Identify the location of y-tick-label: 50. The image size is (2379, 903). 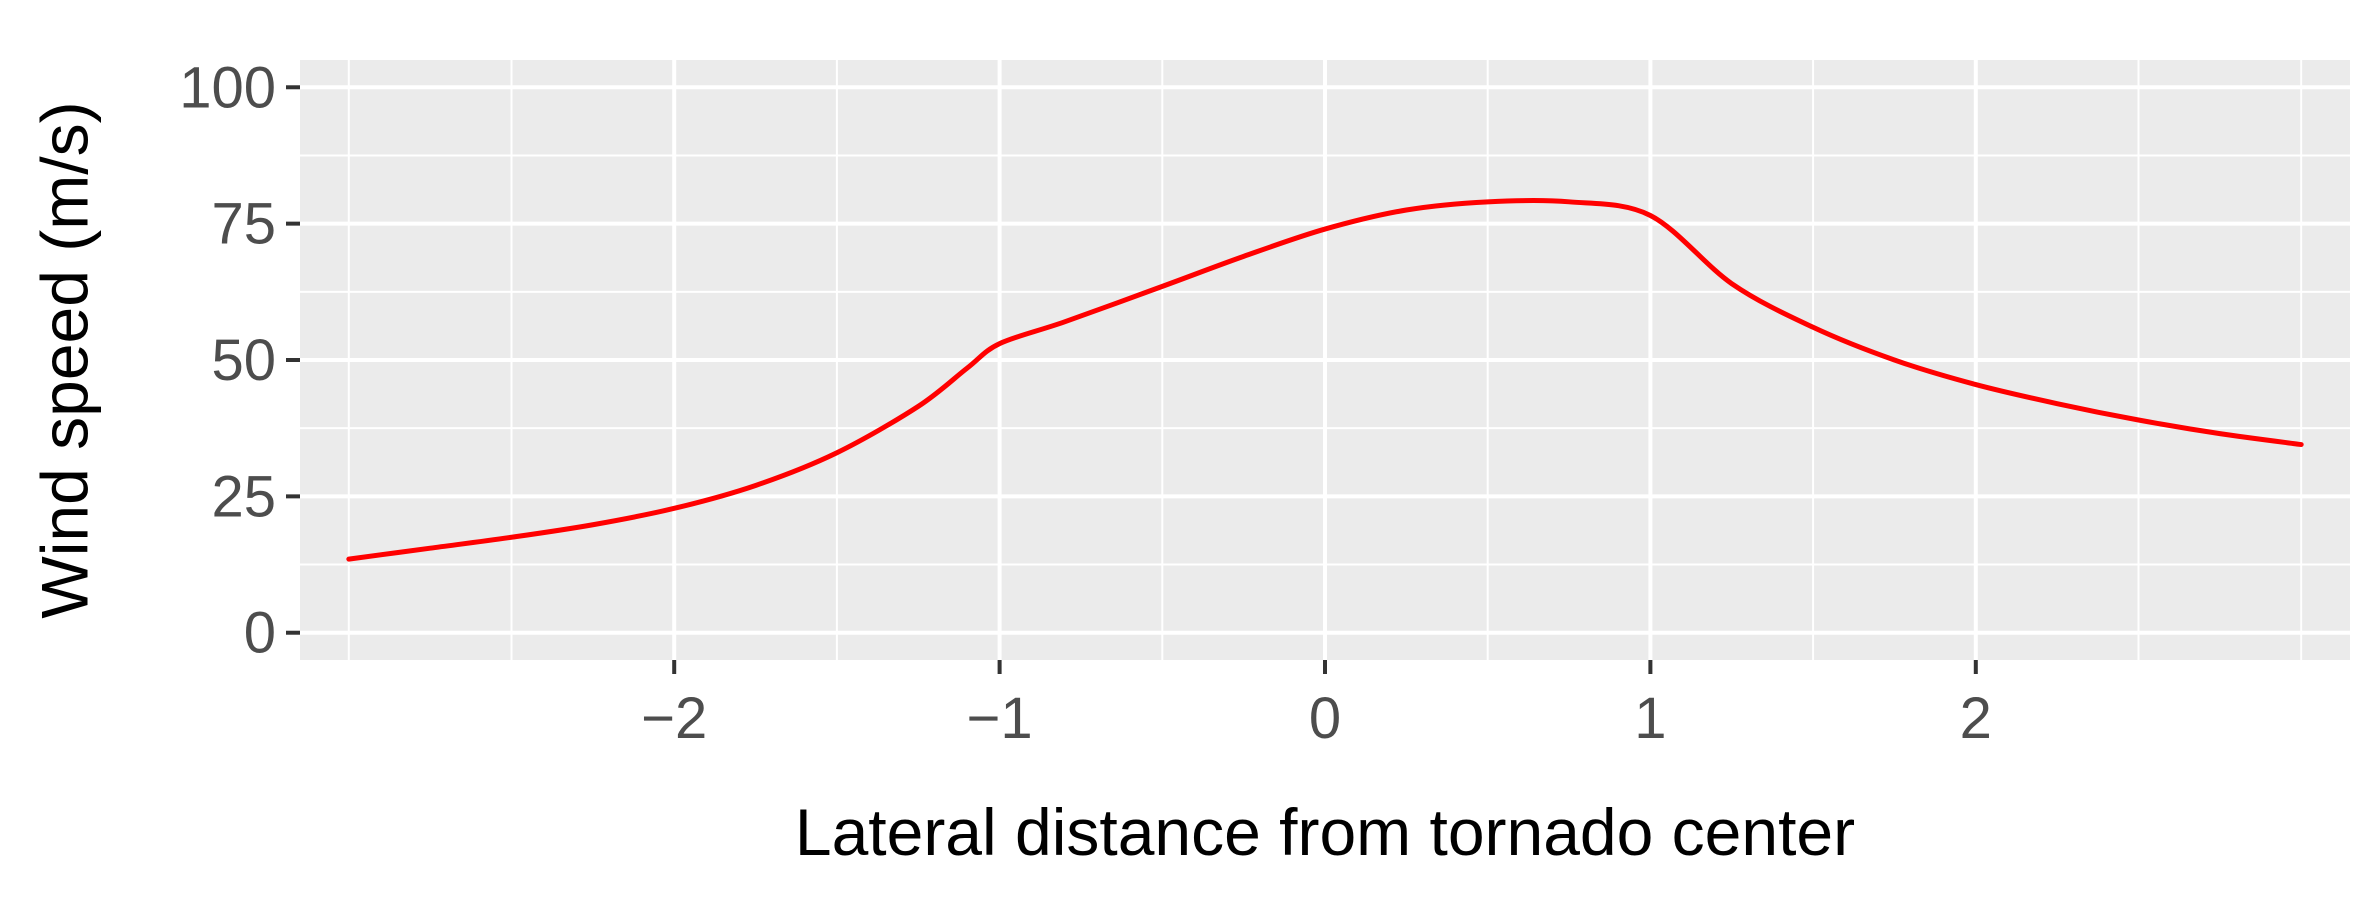
(243, 360).